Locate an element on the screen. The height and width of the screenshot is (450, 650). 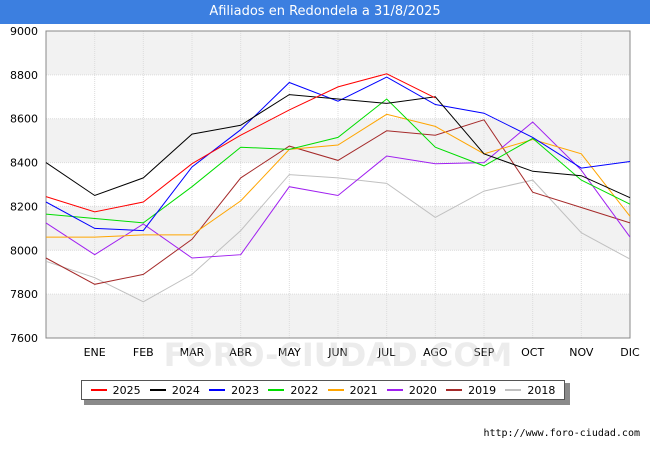
legend-label: 2025 is located at coordinates (126, 390).